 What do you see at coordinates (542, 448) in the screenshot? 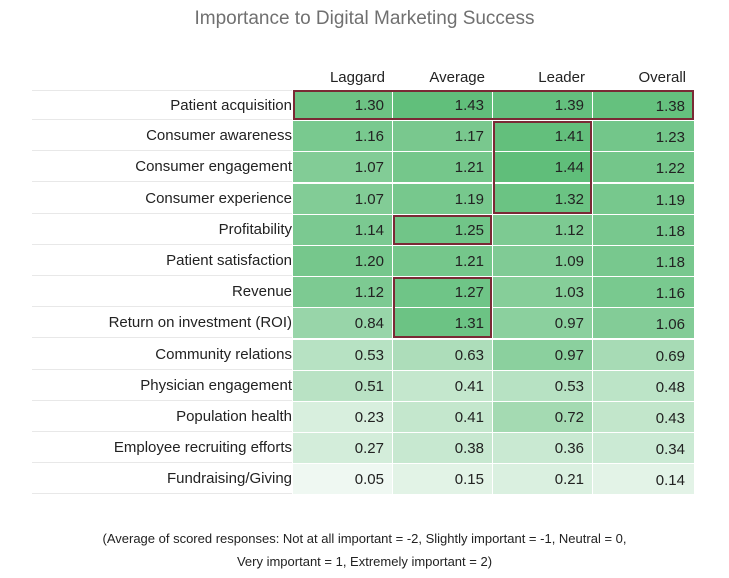
I see `cell-employee-recruiting-efforts-leader: 0.36` at bounding box center [542, 448].